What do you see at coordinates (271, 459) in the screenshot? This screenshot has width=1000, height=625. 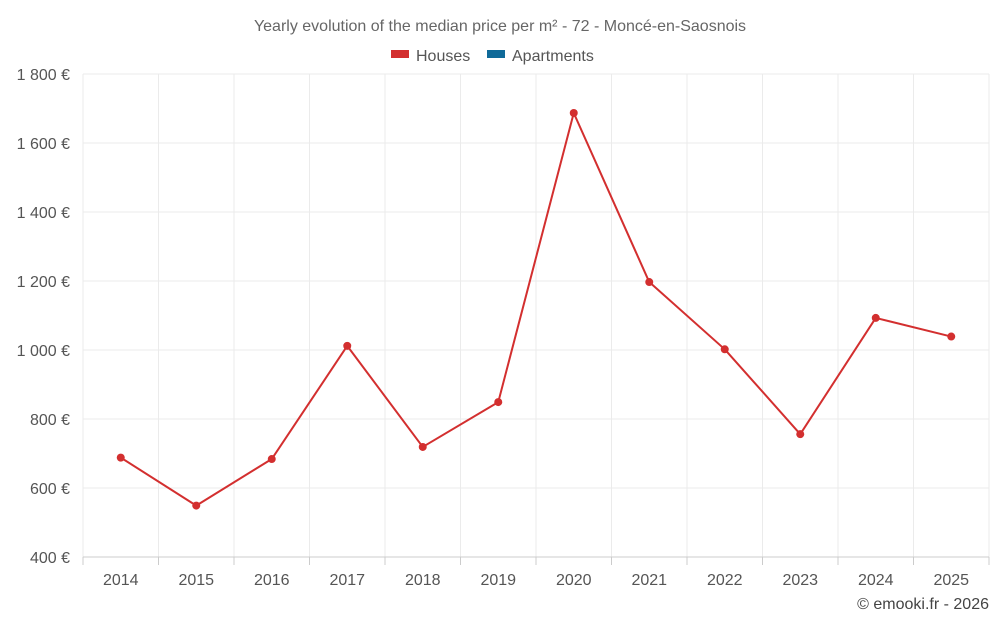 I see `data-point-houses-2016` at bounding box center [271, 459].